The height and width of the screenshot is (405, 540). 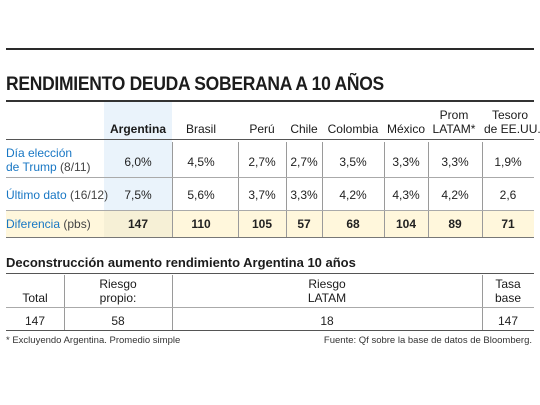 I want to click on diferencia-row-highlight, so click(x=270, y=224).